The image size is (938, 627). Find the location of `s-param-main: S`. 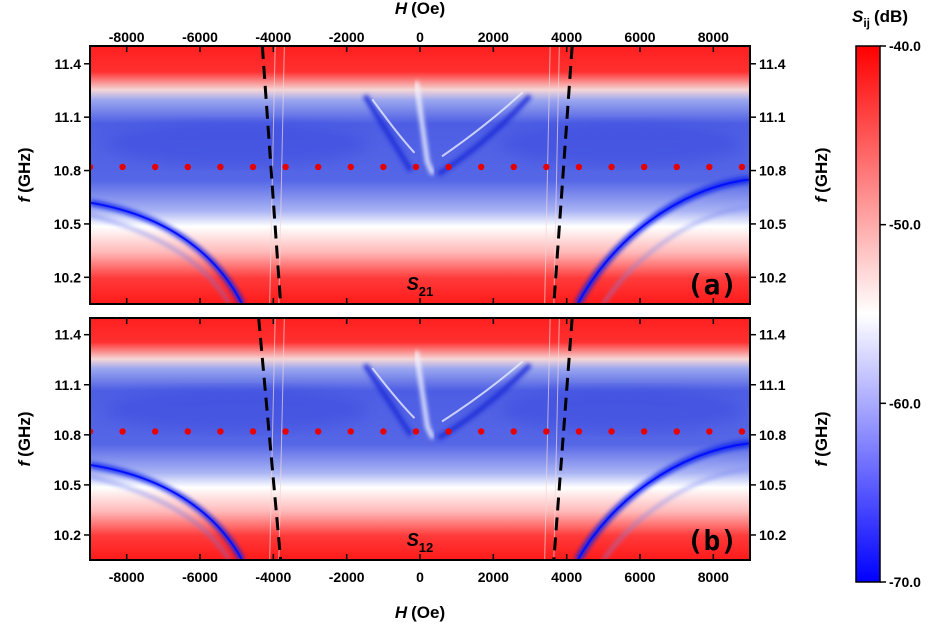

s-param-main: S is located at coordinates (413, 284).